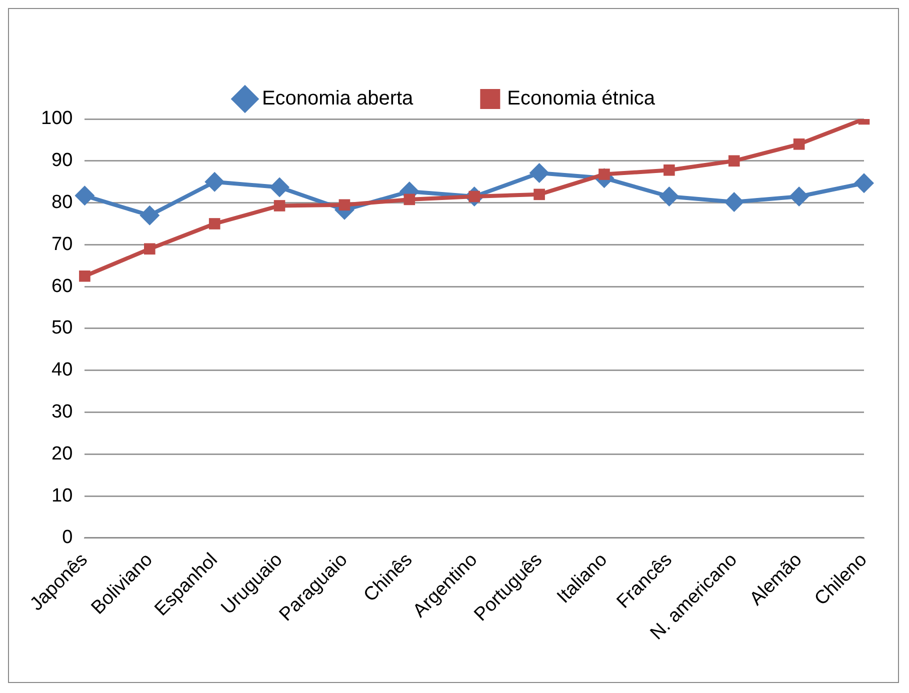  What do you see at coordinates (62, 328) in the screenshot?
I see `y-tick-label: 50` at bounding box center [62, 328].